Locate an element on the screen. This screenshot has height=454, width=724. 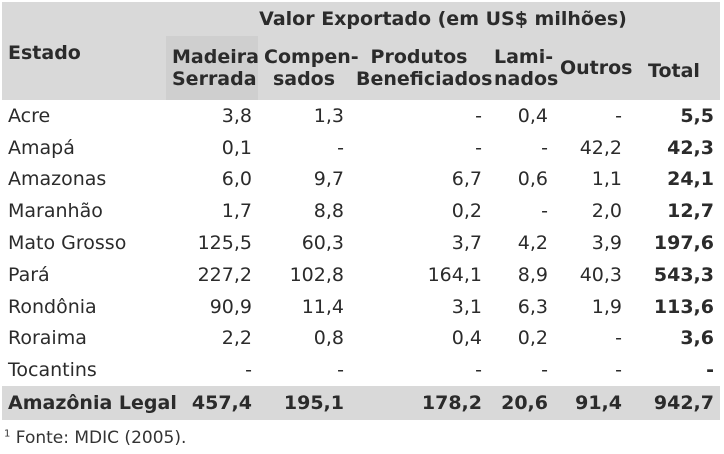
value-total: 942,7 is located at coordinates (674, 403).